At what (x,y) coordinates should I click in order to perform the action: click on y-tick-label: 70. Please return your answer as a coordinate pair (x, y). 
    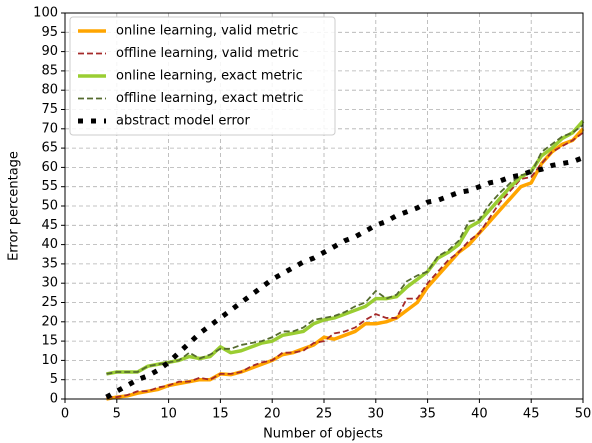
    Looking at the image, I should click on (49, 128).